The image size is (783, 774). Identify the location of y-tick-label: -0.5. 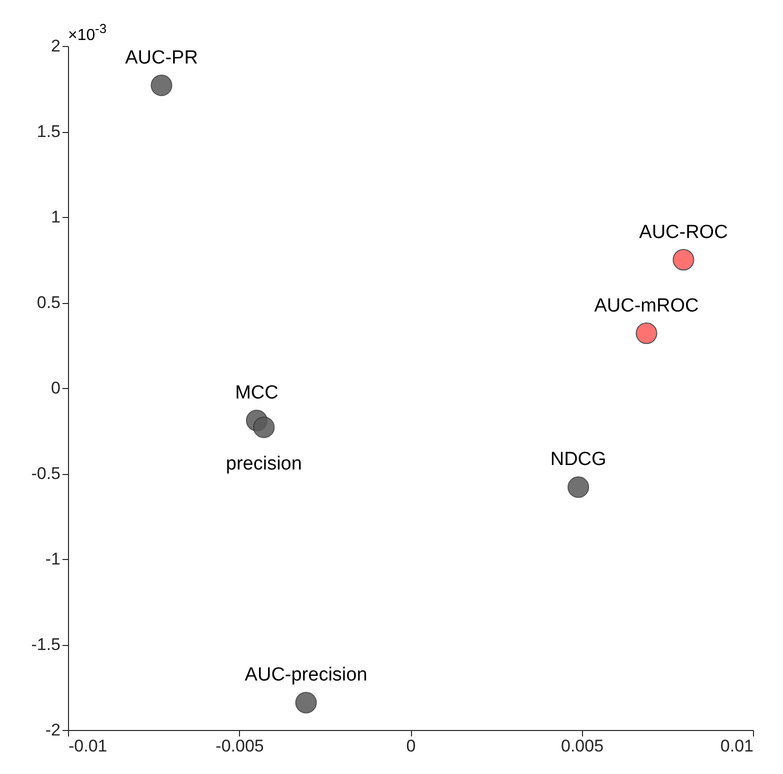
(45, 473).